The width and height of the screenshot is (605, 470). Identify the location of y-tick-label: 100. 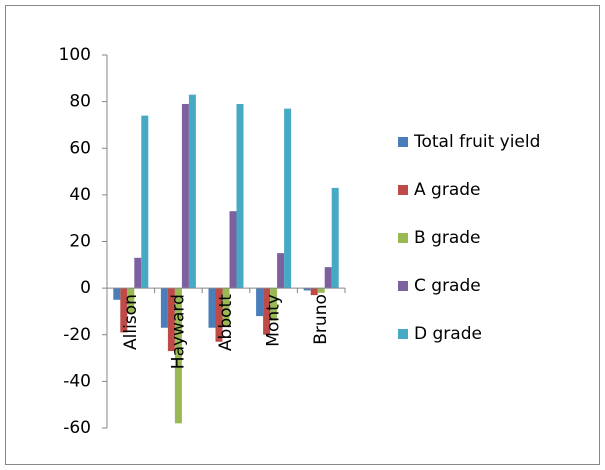
(75, 55).